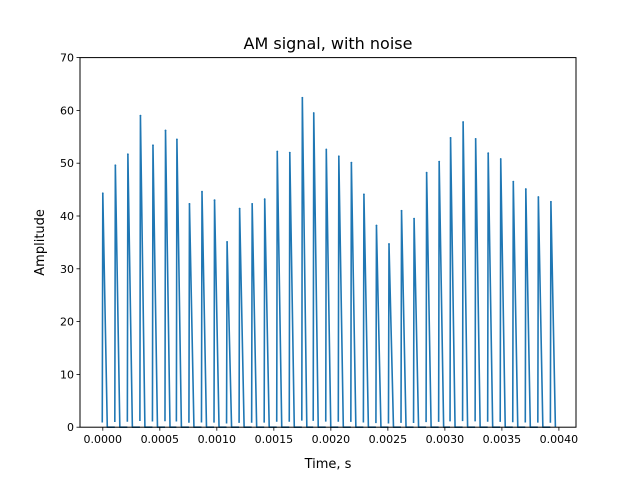  Describe the element at coordinates (388, 439) in the screenshot. I see `x-tick-label: 0.0025` at that location.